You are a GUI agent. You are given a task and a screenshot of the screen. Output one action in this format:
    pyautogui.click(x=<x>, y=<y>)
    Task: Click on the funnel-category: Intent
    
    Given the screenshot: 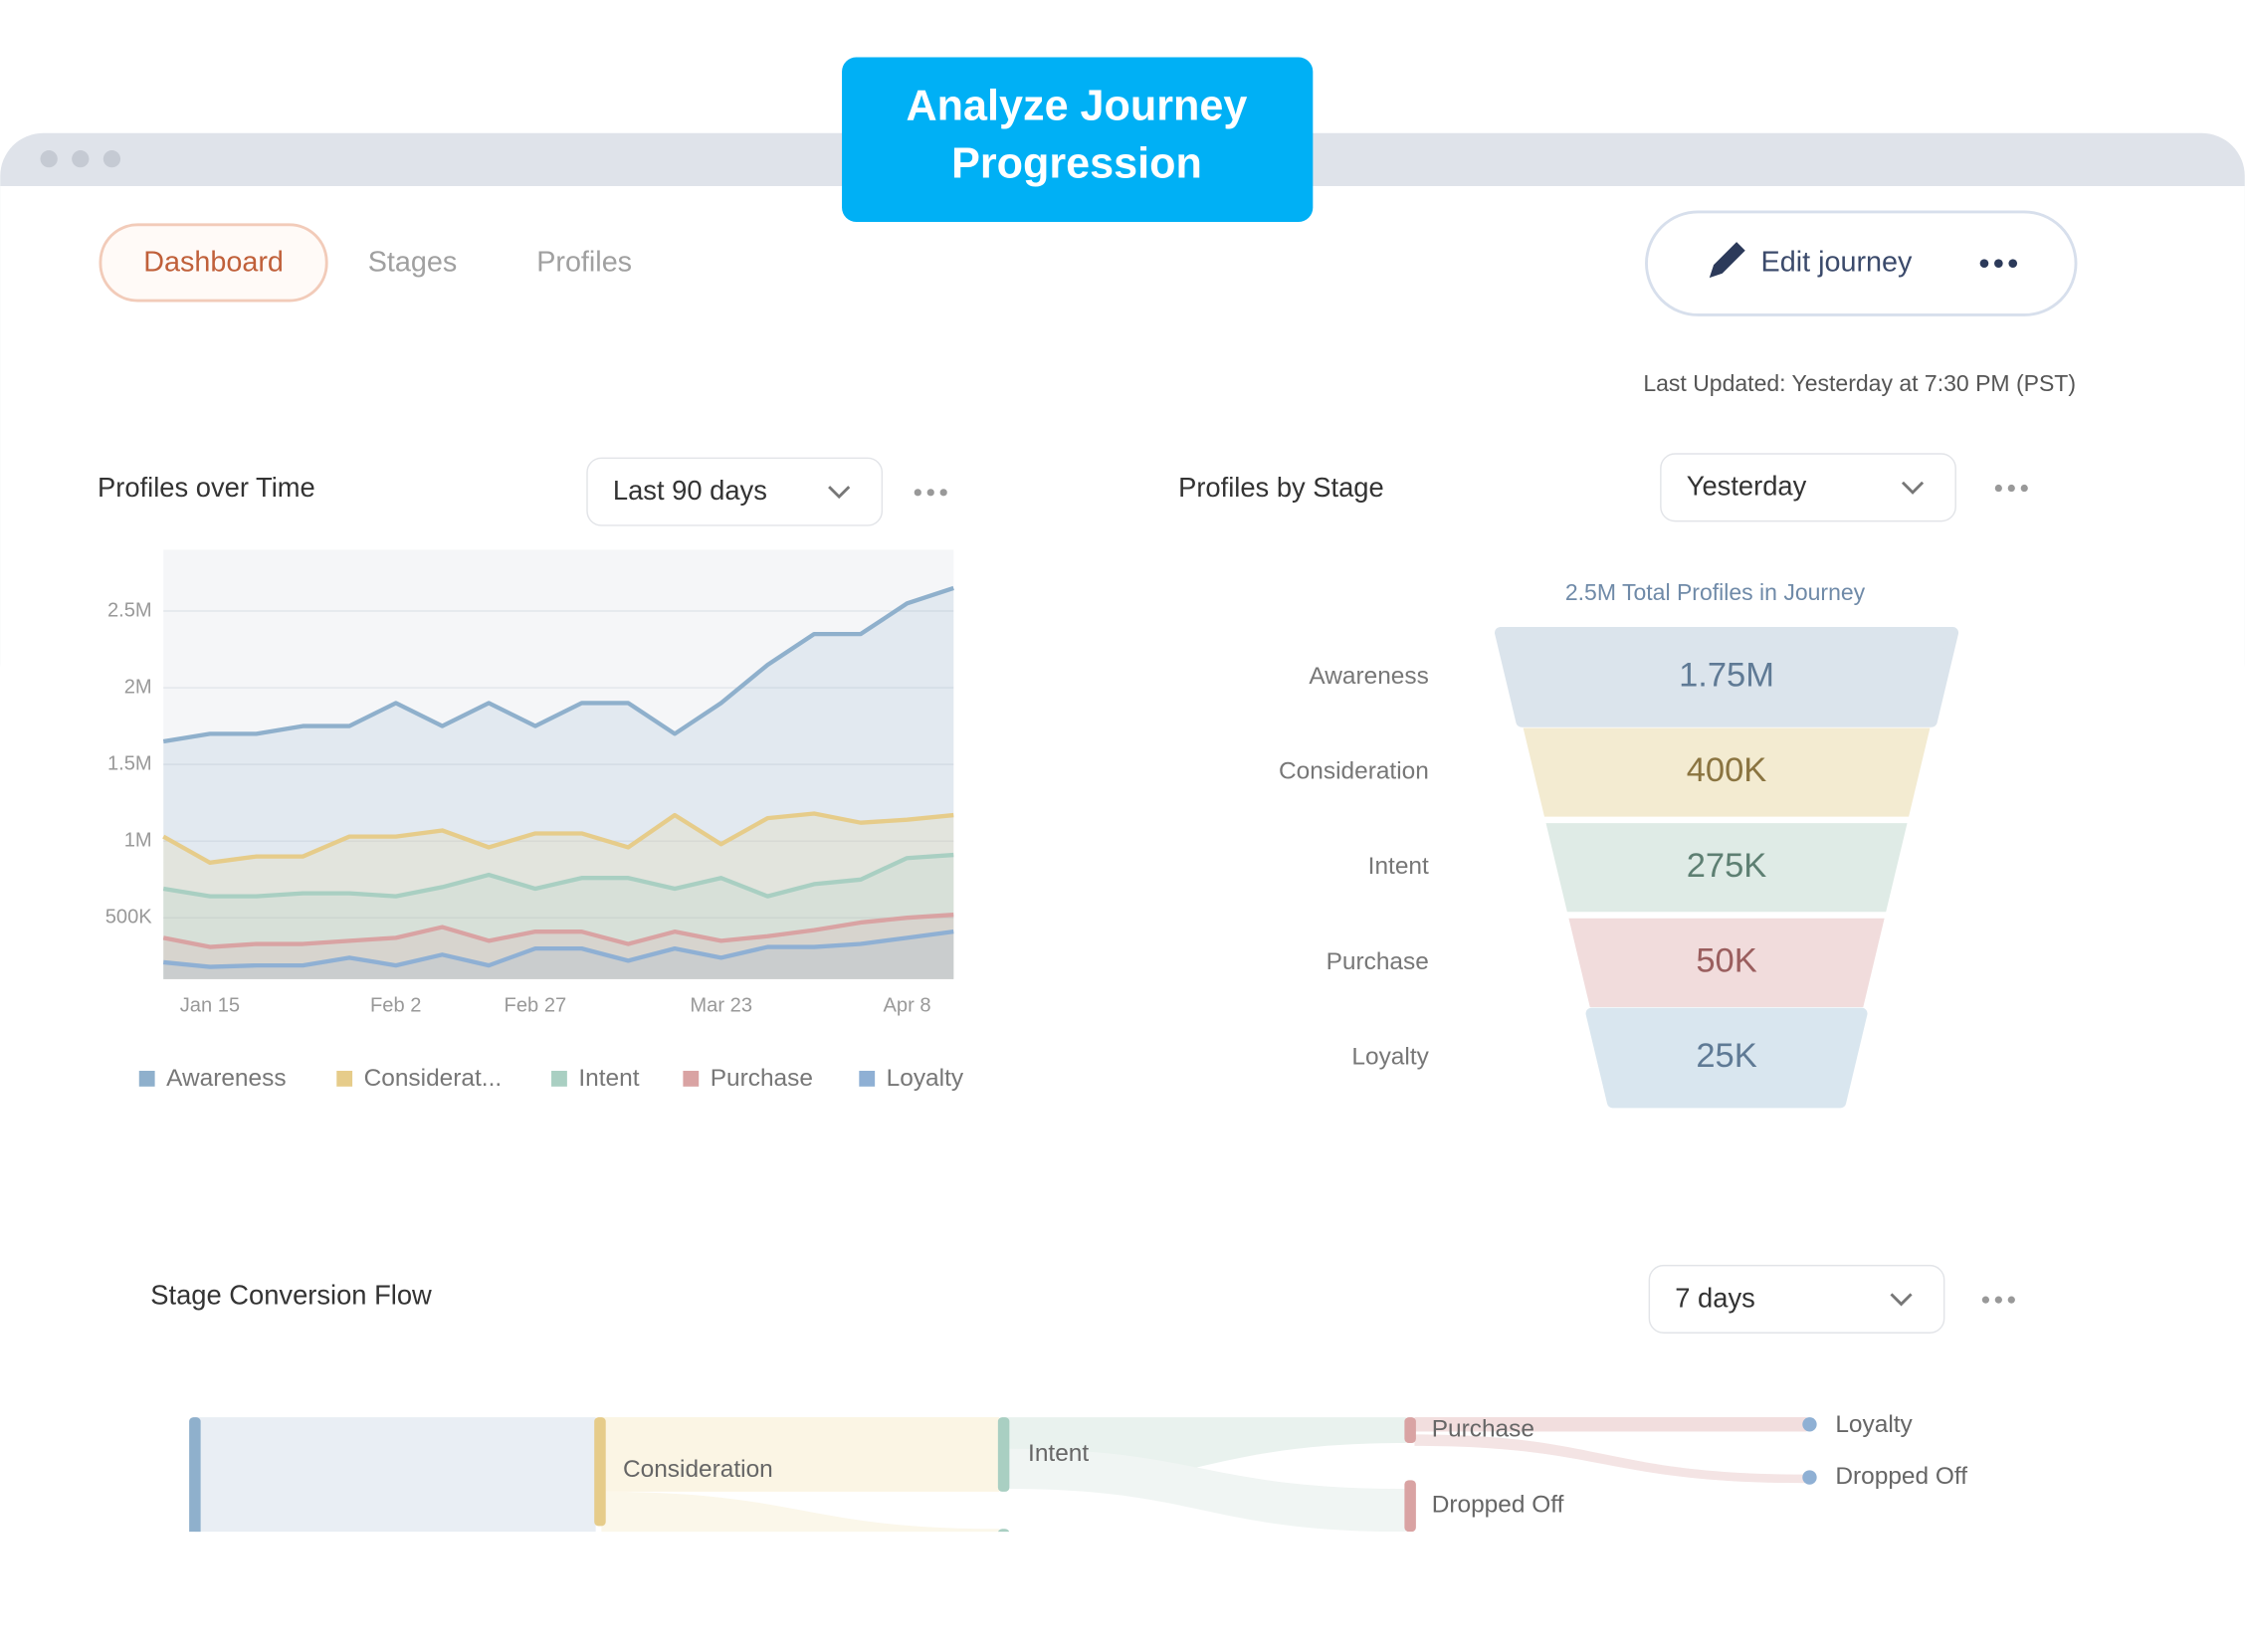 What is the action you would take?
    pyautogui.click(x=1398, y=866)
    